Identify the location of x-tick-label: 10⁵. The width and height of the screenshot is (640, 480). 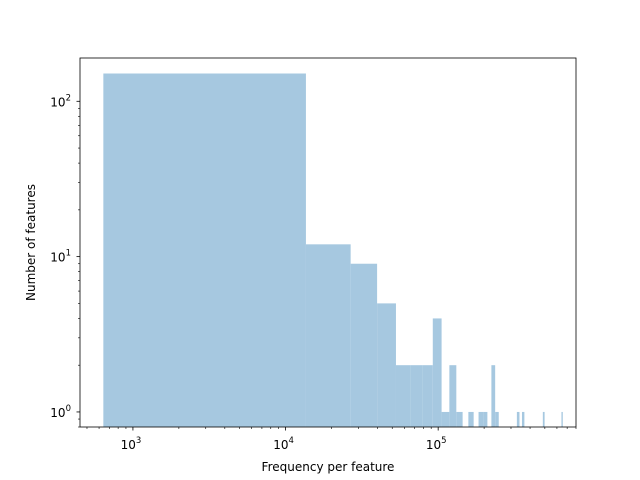
(436, 444).